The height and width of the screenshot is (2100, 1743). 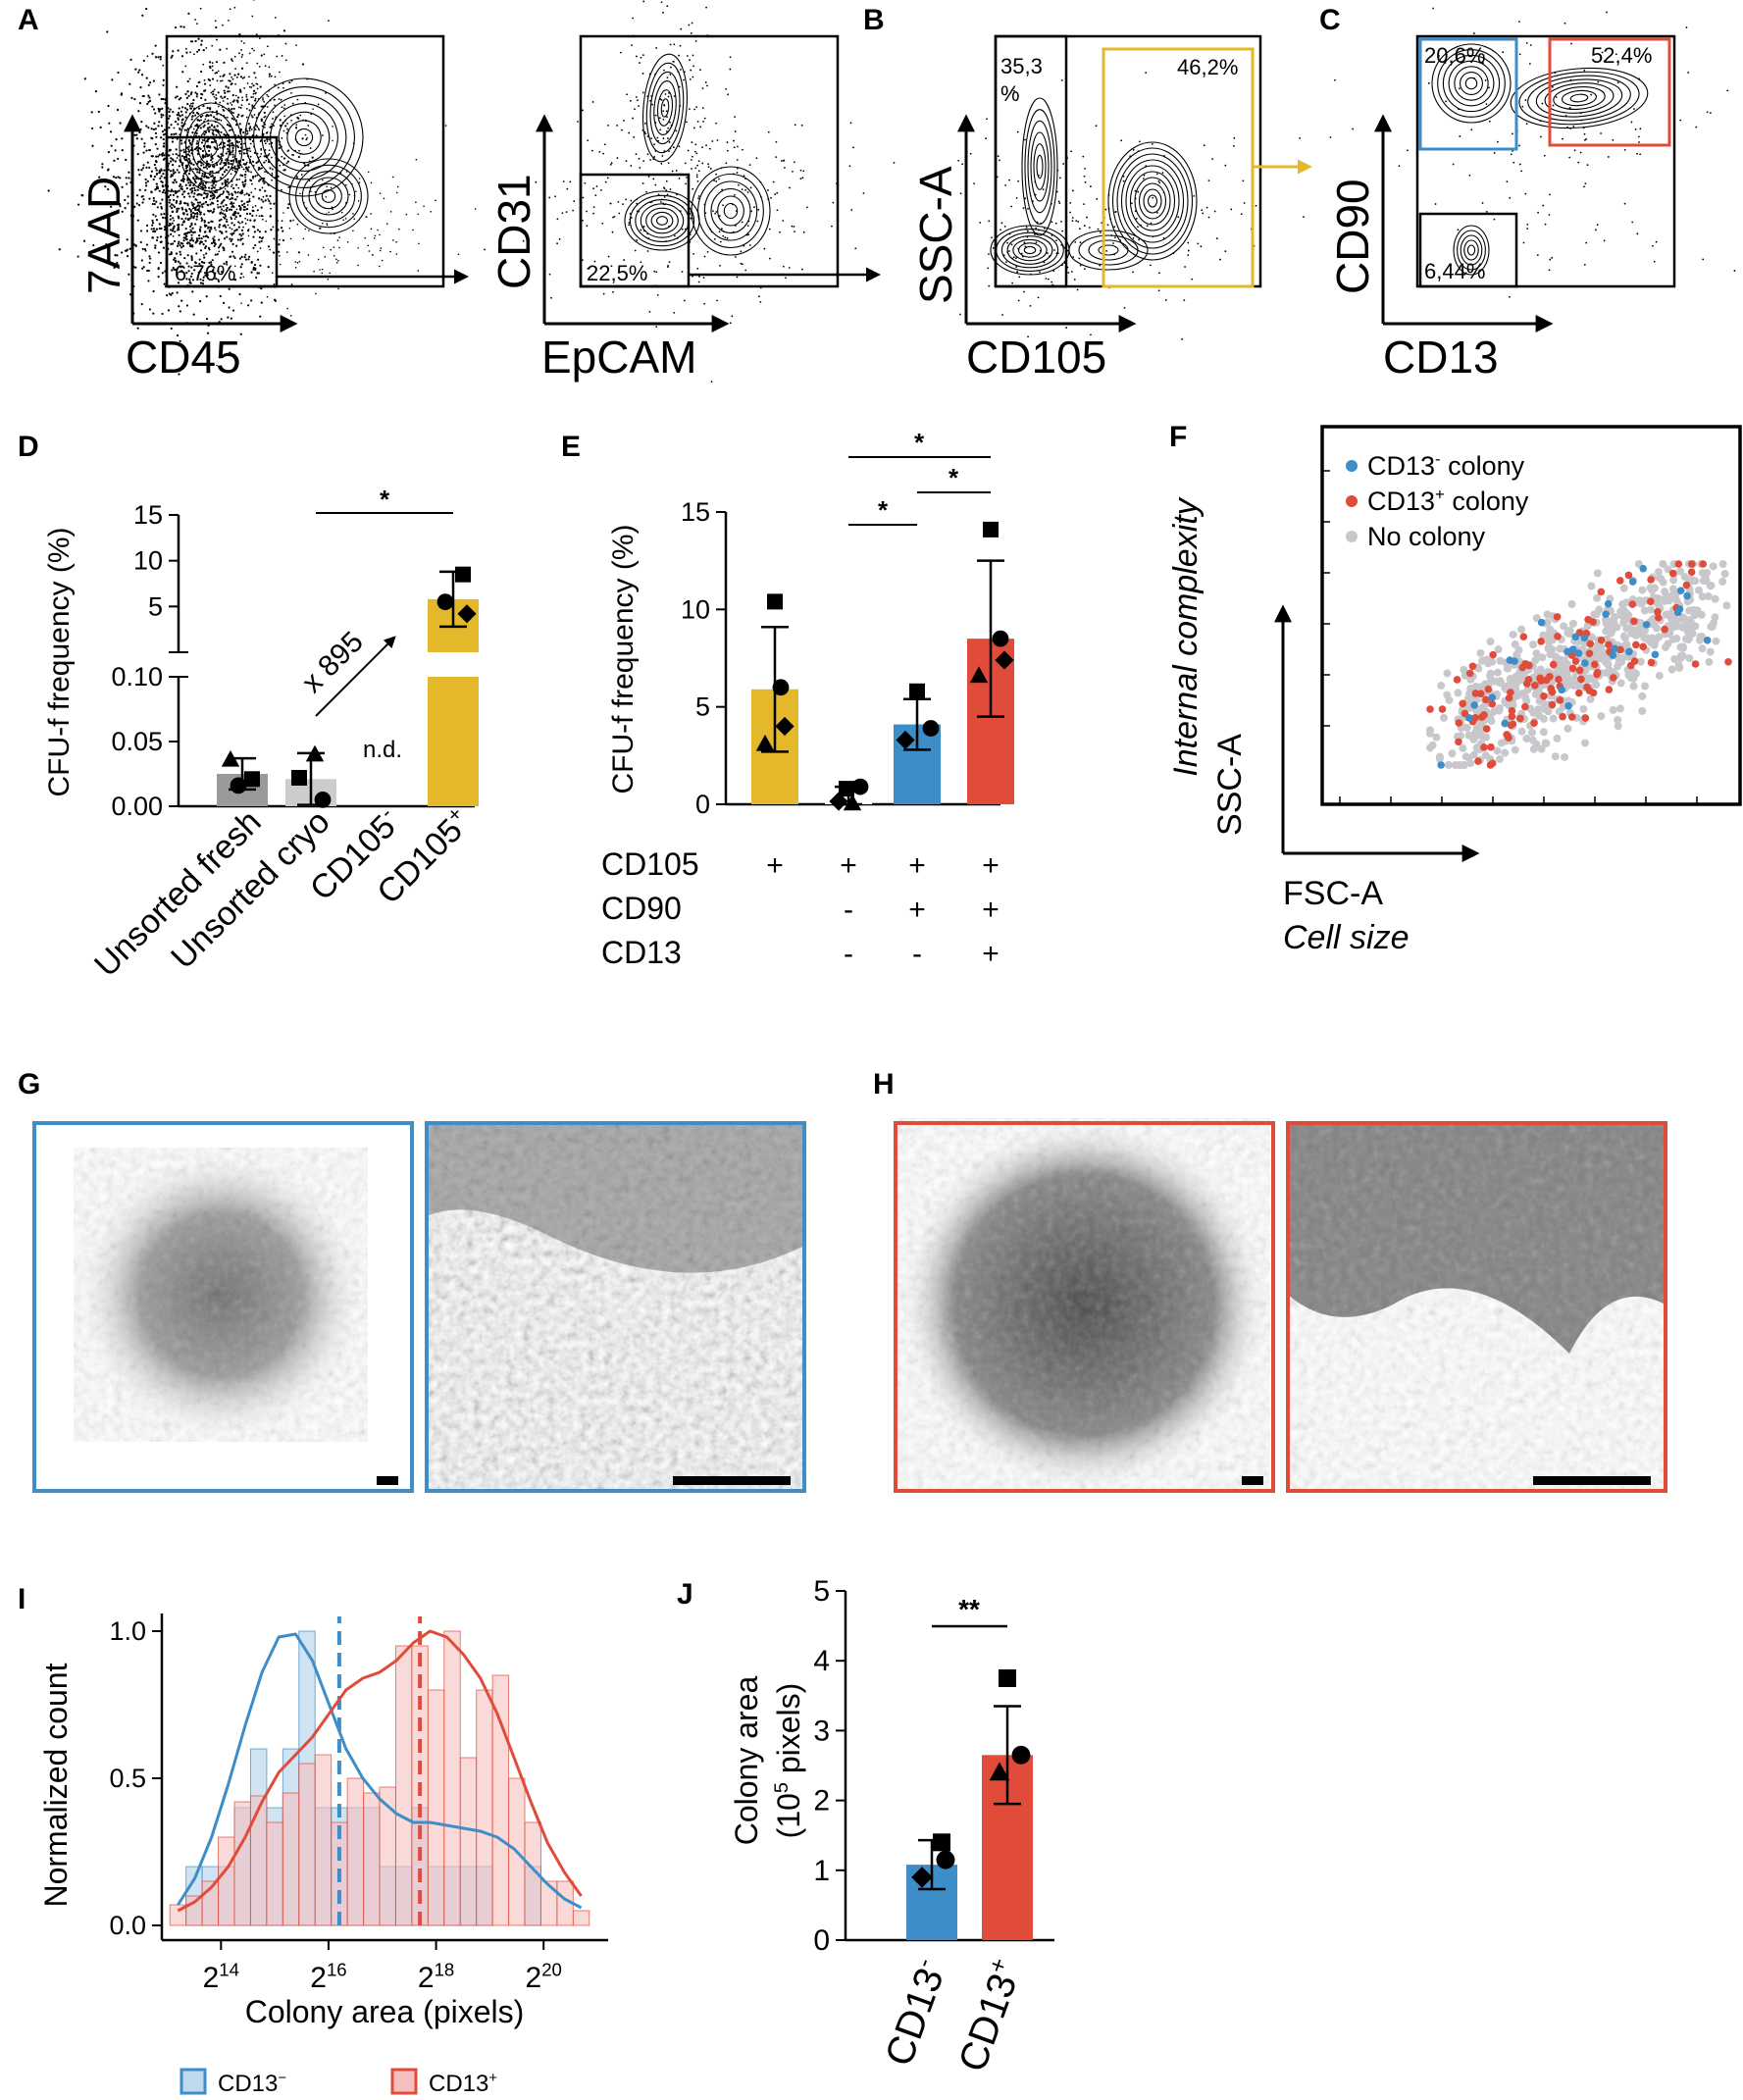 I want to click on significance-star: *, so click(x=953, y=477).